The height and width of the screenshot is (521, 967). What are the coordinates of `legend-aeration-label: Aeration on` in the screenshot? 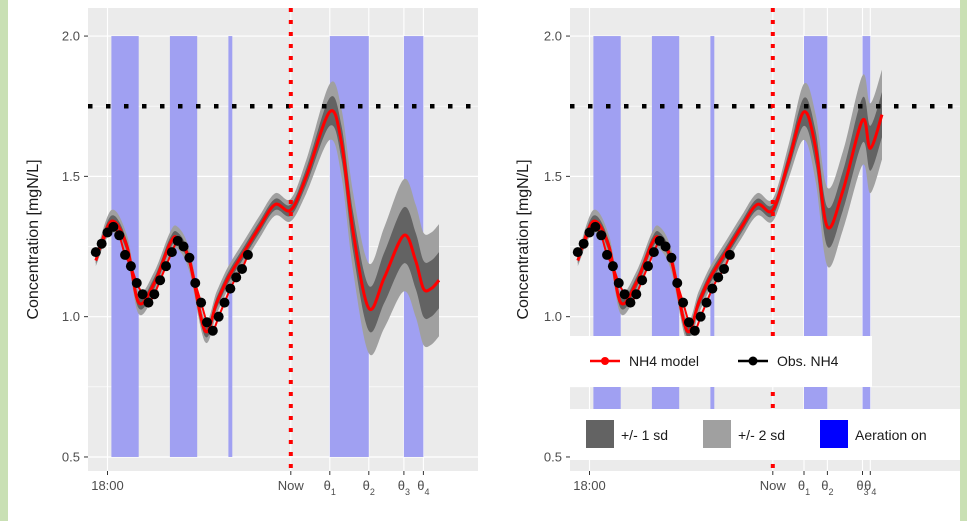 It's located at (891, 435).